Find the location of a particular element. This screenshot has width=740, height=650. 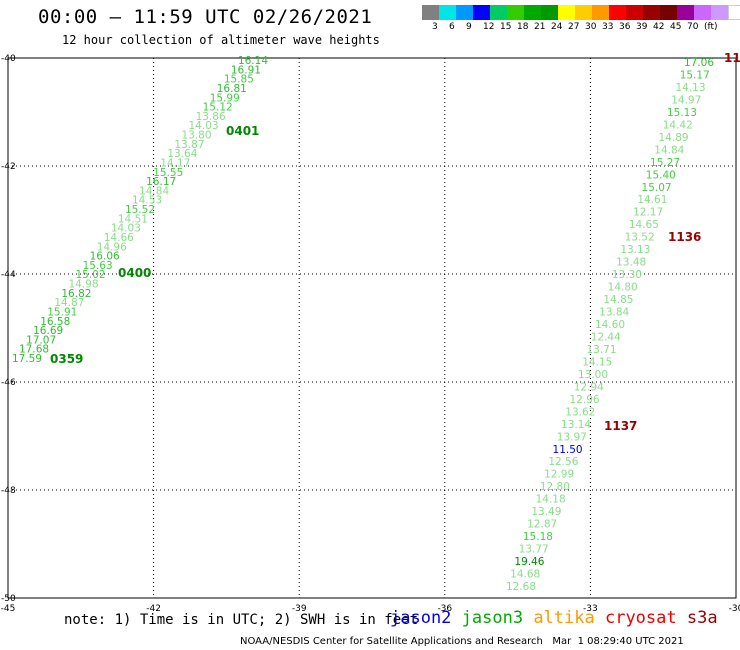

wave-height-reading: 14.96 is located at coordinates (112, 247).